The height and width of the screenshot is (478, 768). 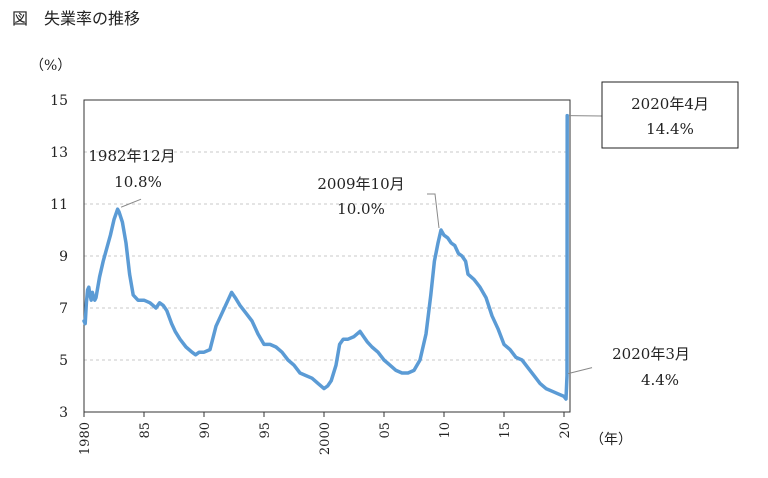 What do you see at coordinates (660, 380) in the screenshot?
I see `annotation-value-label: 4.4%` at bounding box center [660, 380].